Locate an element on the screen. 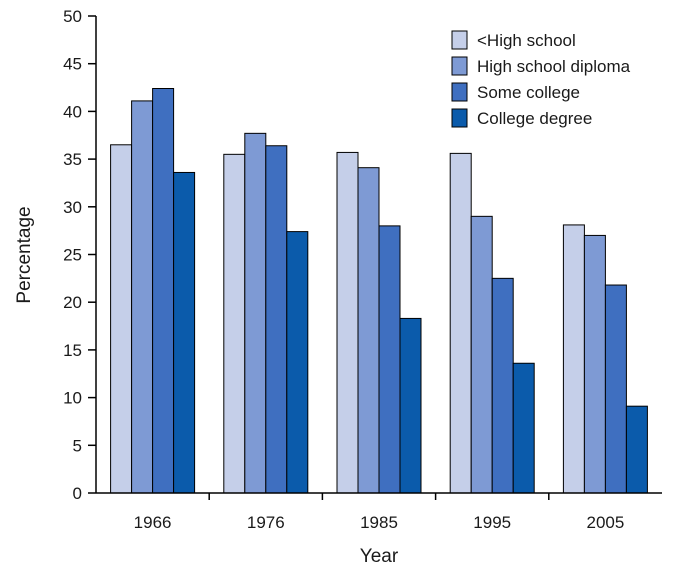  bar-1976-high-school-diploma is located at coordinates (255, 313).